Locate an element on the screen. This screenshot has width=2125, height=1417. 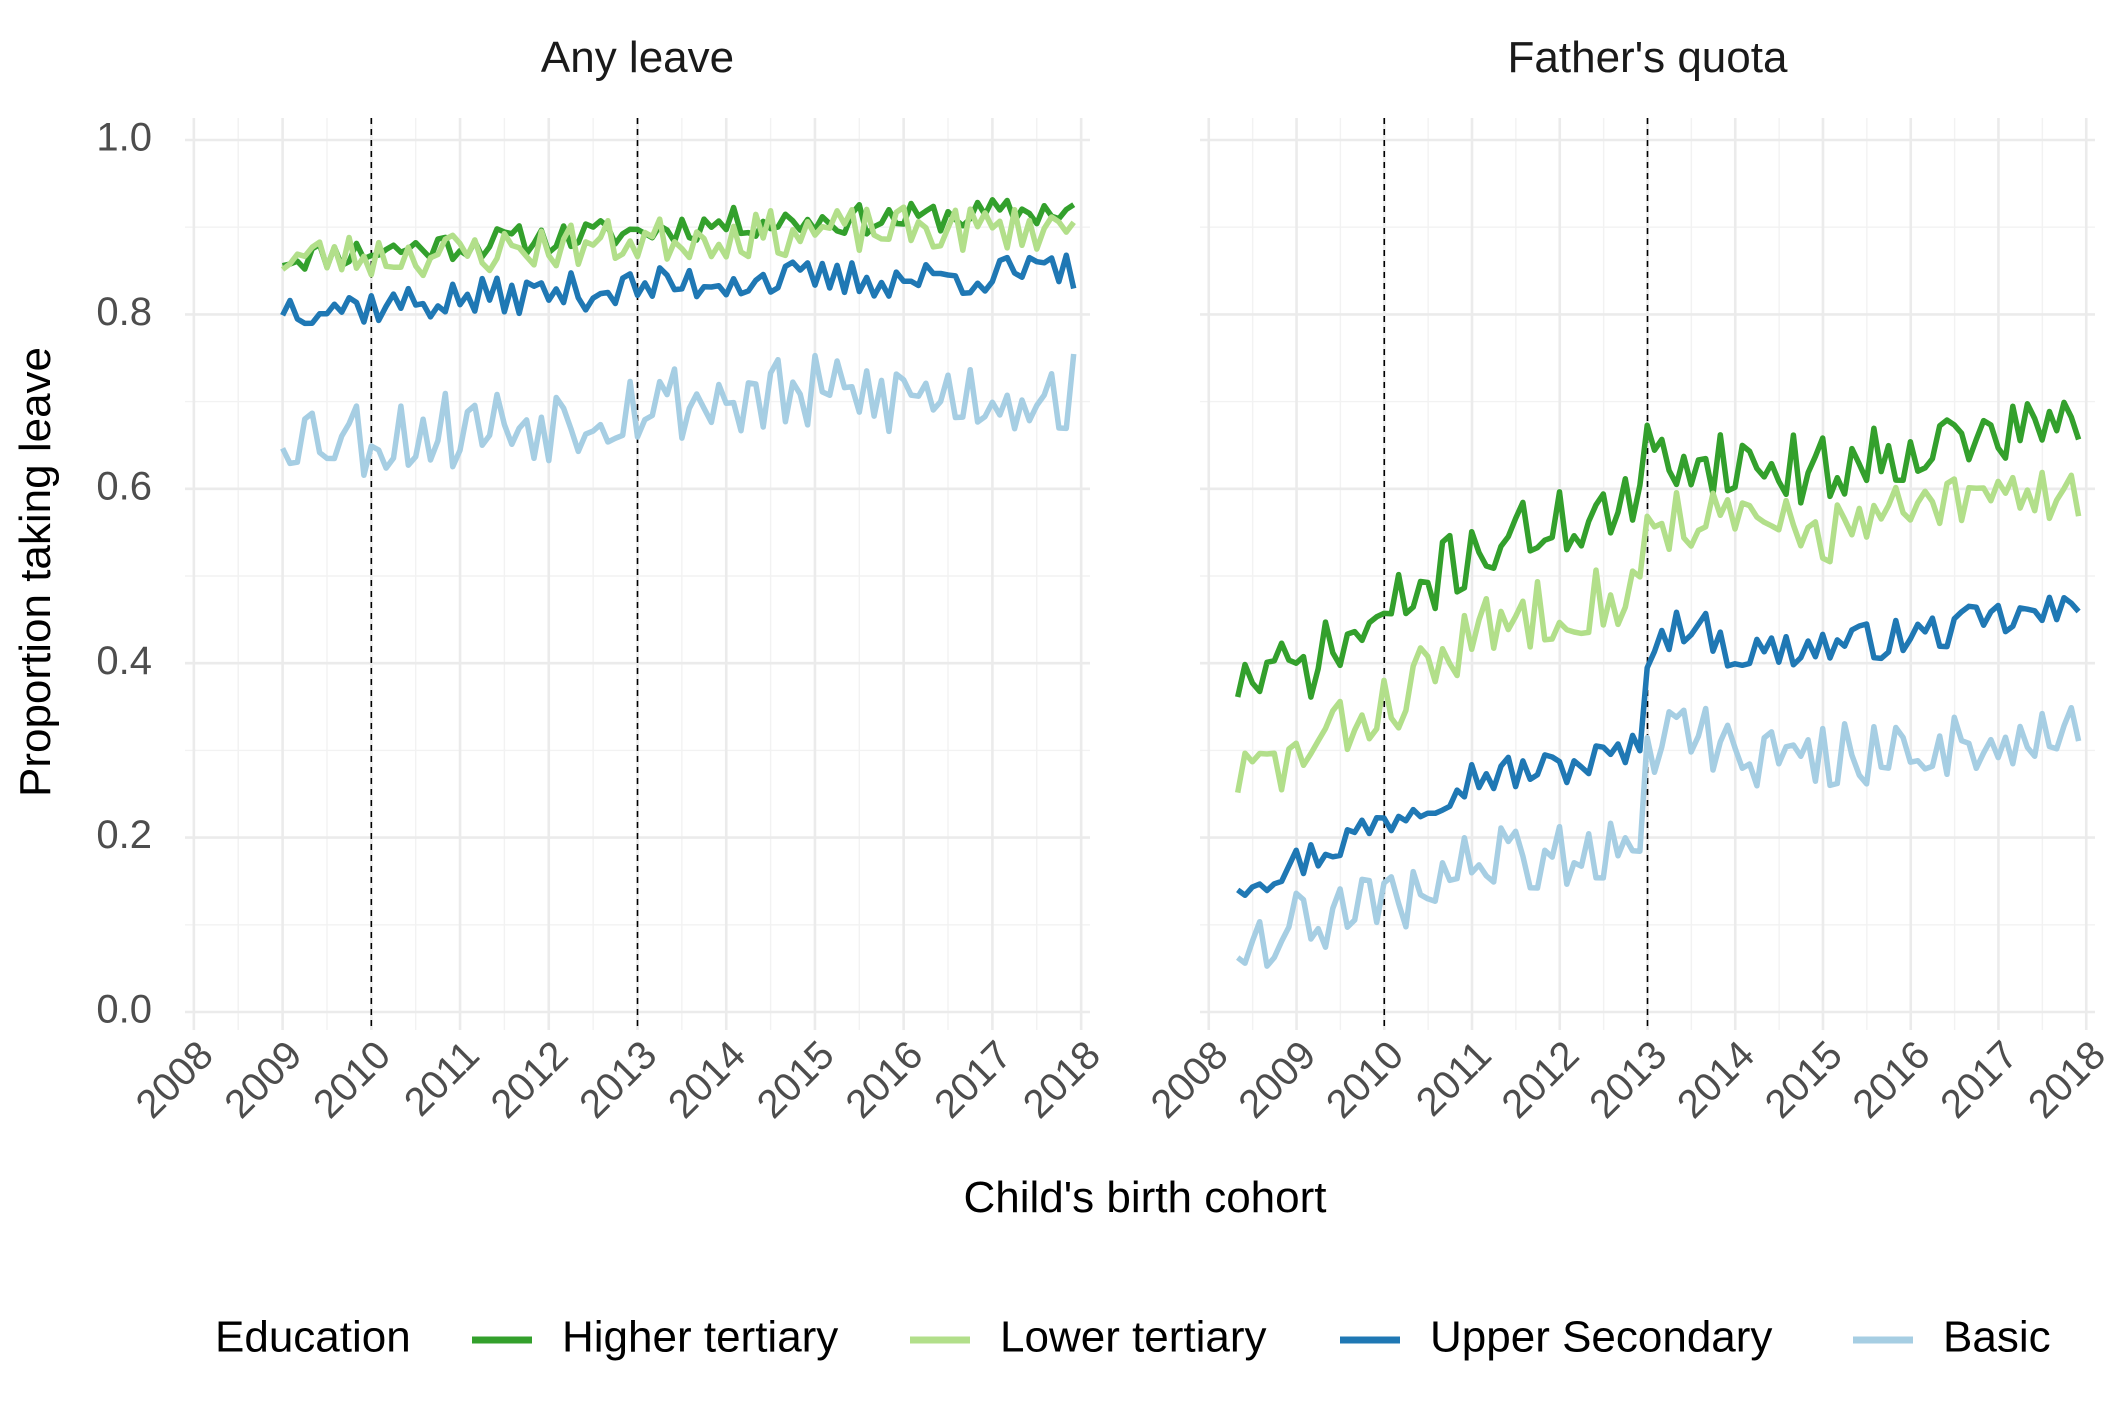
legend-entry: Higher tertiary is located at coordinates (700, 1337).